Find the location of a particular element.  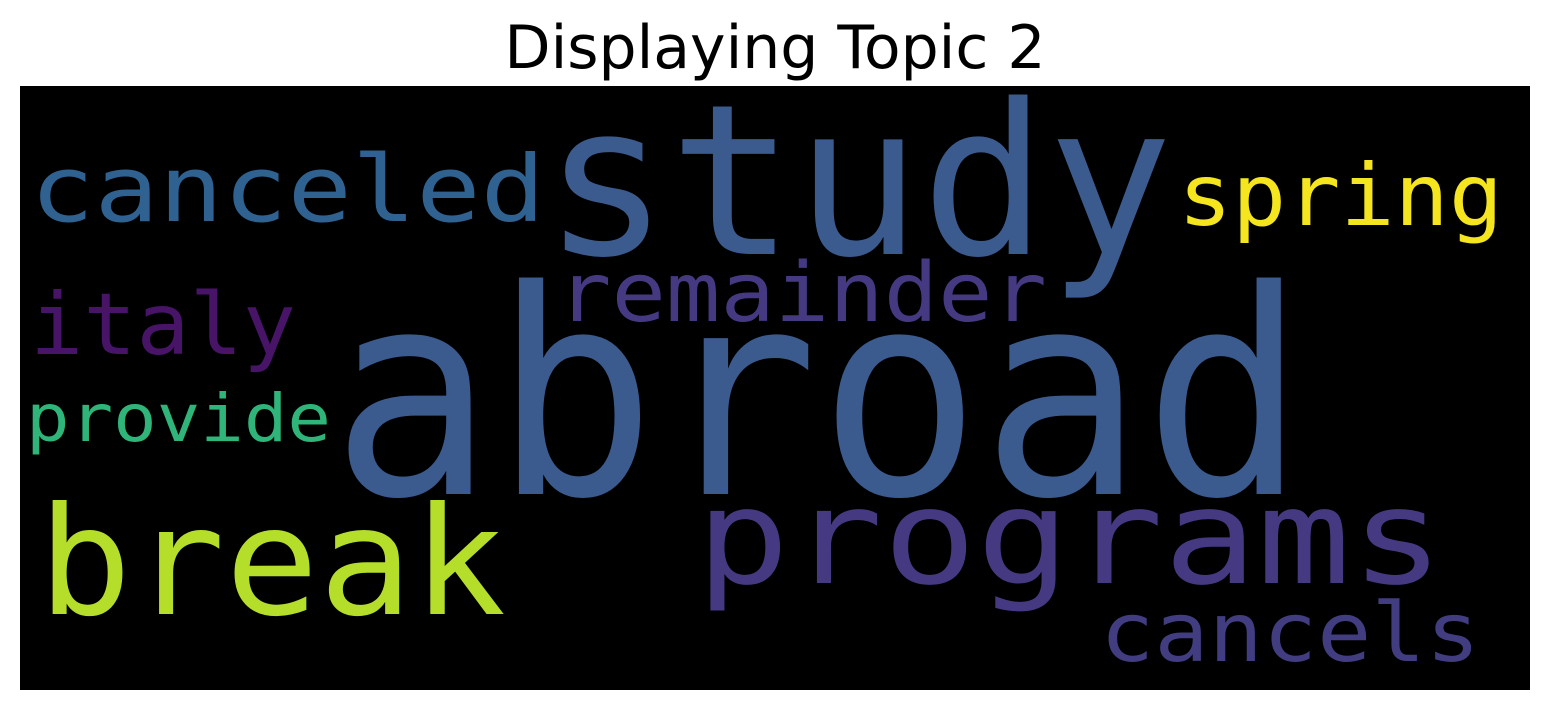

word-italy: italy is located at coordinates (163, 325).